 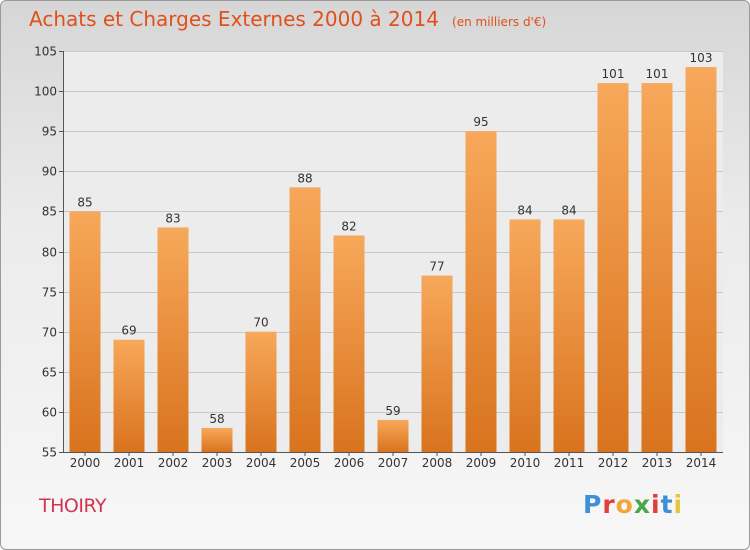 I want to click on y-tick-label: 70, so click(x=49, y=333).